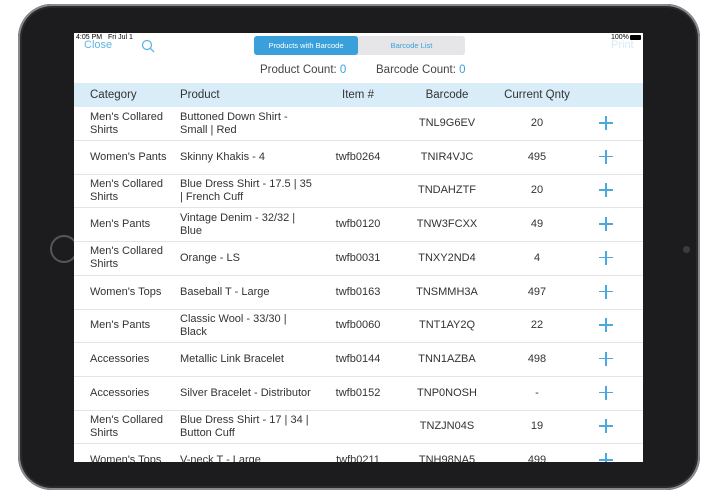  What do you see at coordinates (447, 325) in the screenshot?
I see `barcode-text: TNT1AY2Q` at bounding box center [447, 325].